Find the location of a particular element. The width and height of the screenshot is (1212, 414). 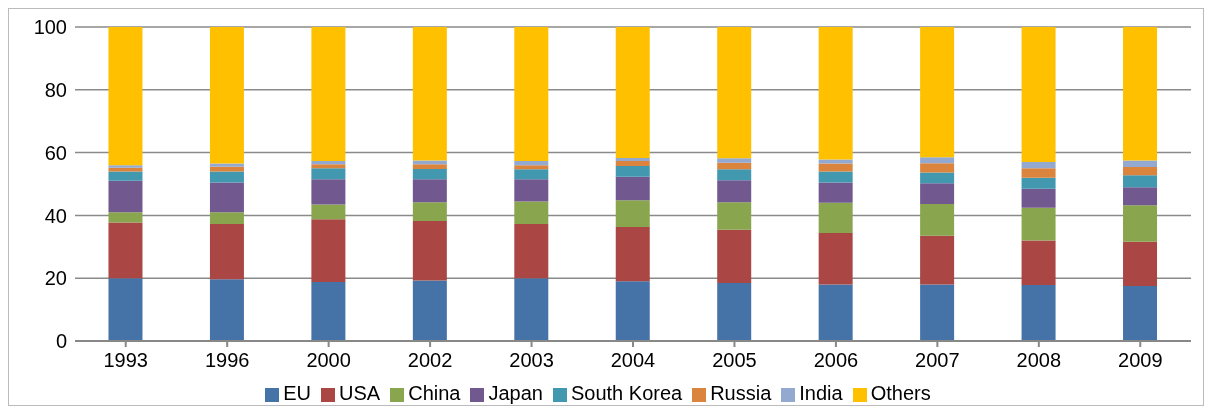

x-tick-label: 2006 is located at coordinates (836, 360).